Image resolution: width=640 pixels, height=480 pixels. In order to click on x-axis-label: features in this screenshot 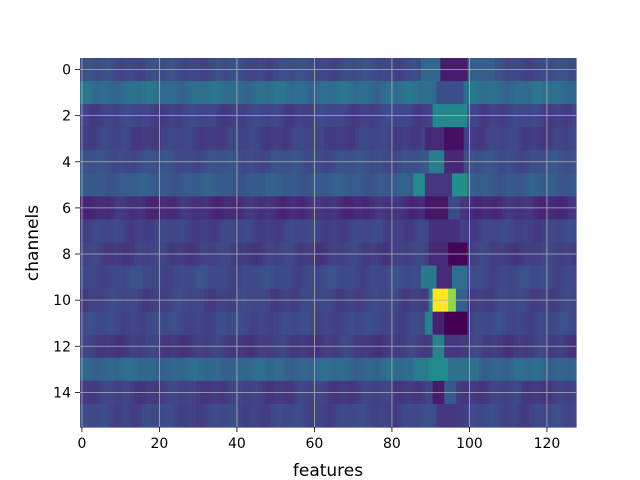, I will do `click(328, 470)`.